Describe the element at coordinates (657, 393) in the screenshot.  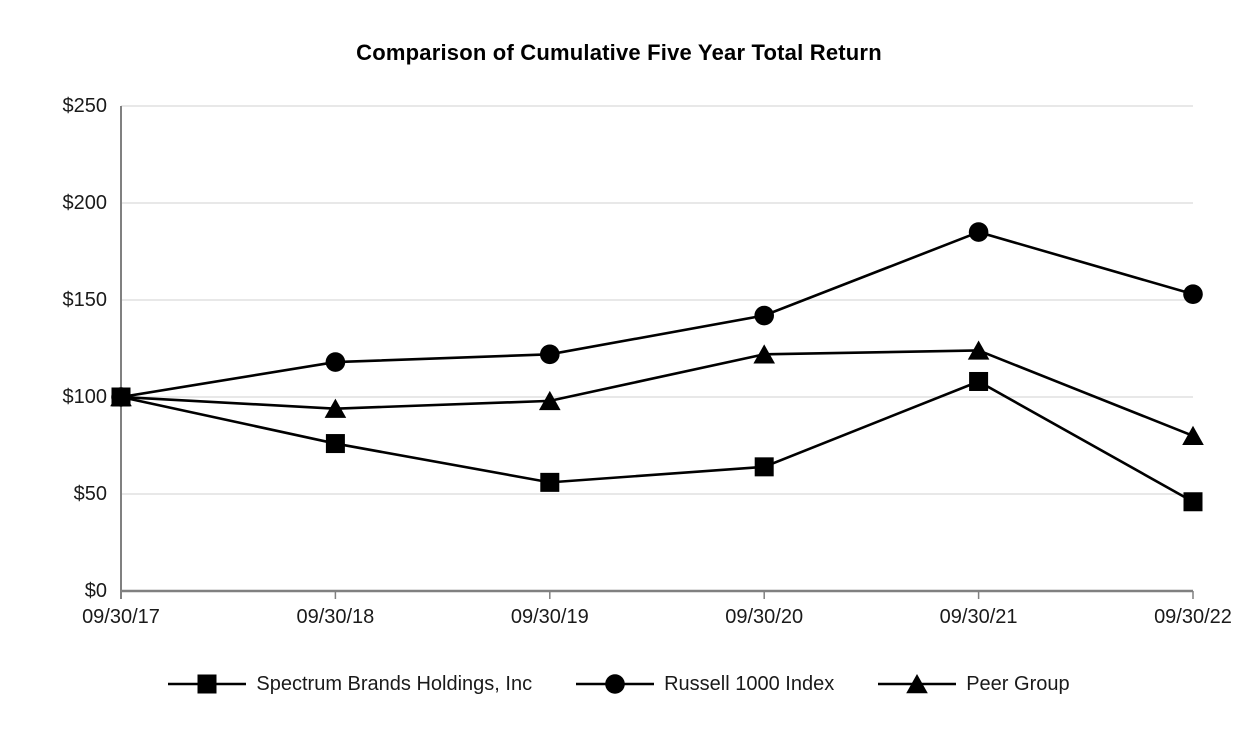
I see `series-line-peer-group` at that location.